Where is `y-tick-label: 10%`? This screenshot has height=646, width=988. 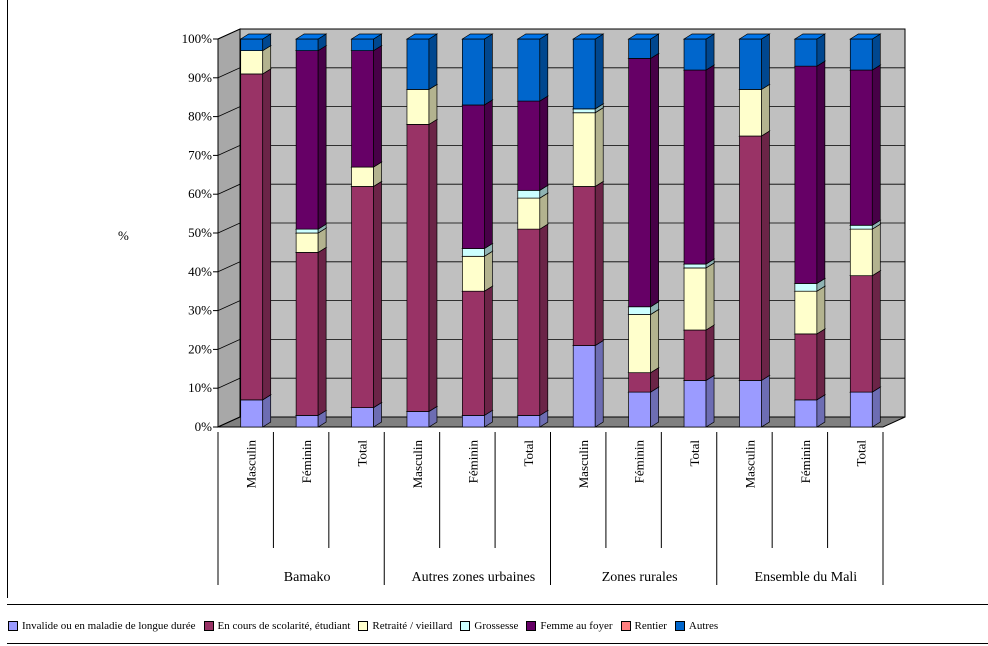 y-tick-label: 10% is located at coordinates (200, 387).